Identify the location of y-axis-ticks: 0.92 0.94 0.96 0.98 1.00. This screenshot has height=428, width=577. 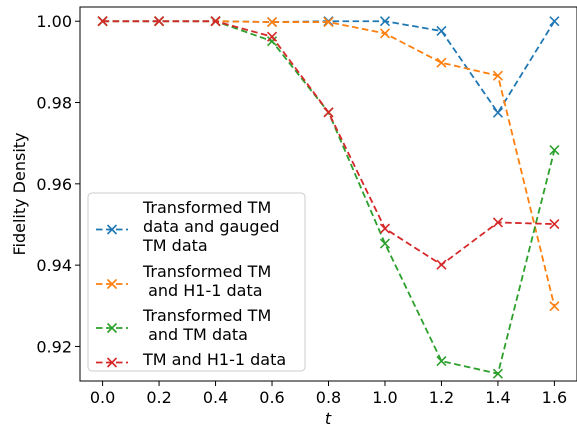
(58, 184).